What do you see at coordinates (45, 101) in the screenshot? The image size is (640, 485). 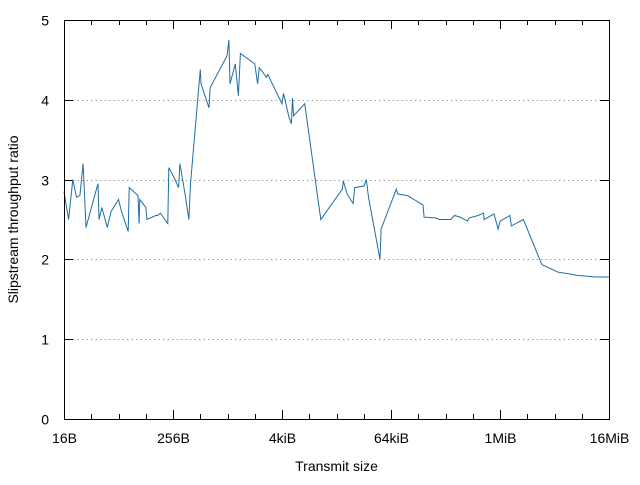 I see `y-tick-label: 4` at bounding box center [45, 101].